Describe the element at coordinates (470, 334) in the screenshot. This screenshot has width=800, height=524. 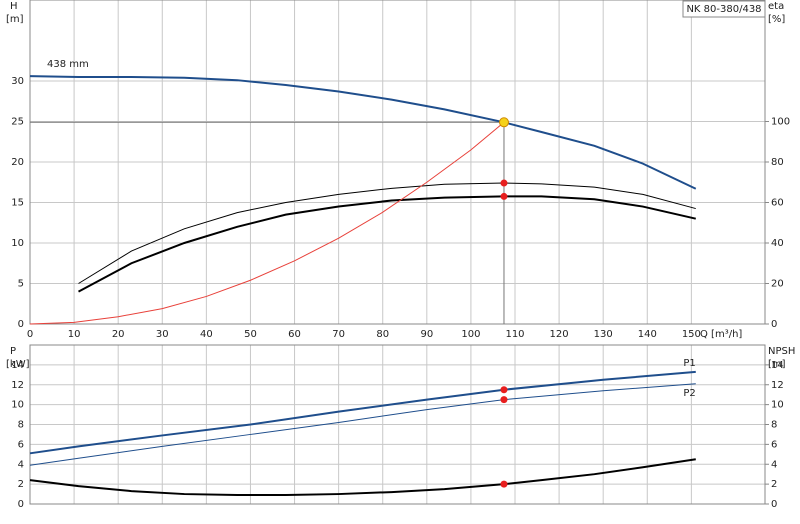
I see `x-tick-label: 100` at that location.